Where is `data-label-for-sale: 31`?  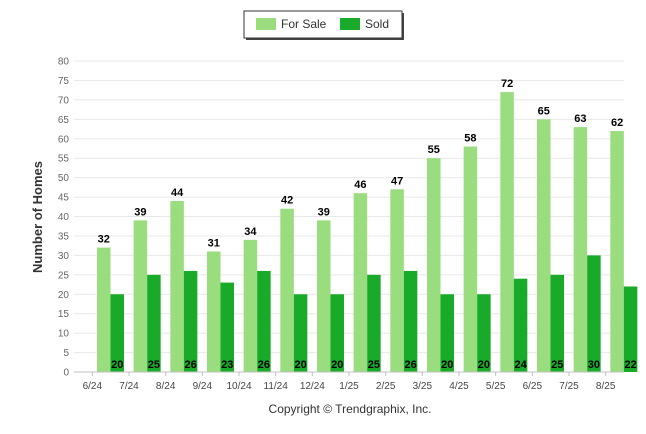 data-label-for-sale: 31 is located at coordinates (214, 243).